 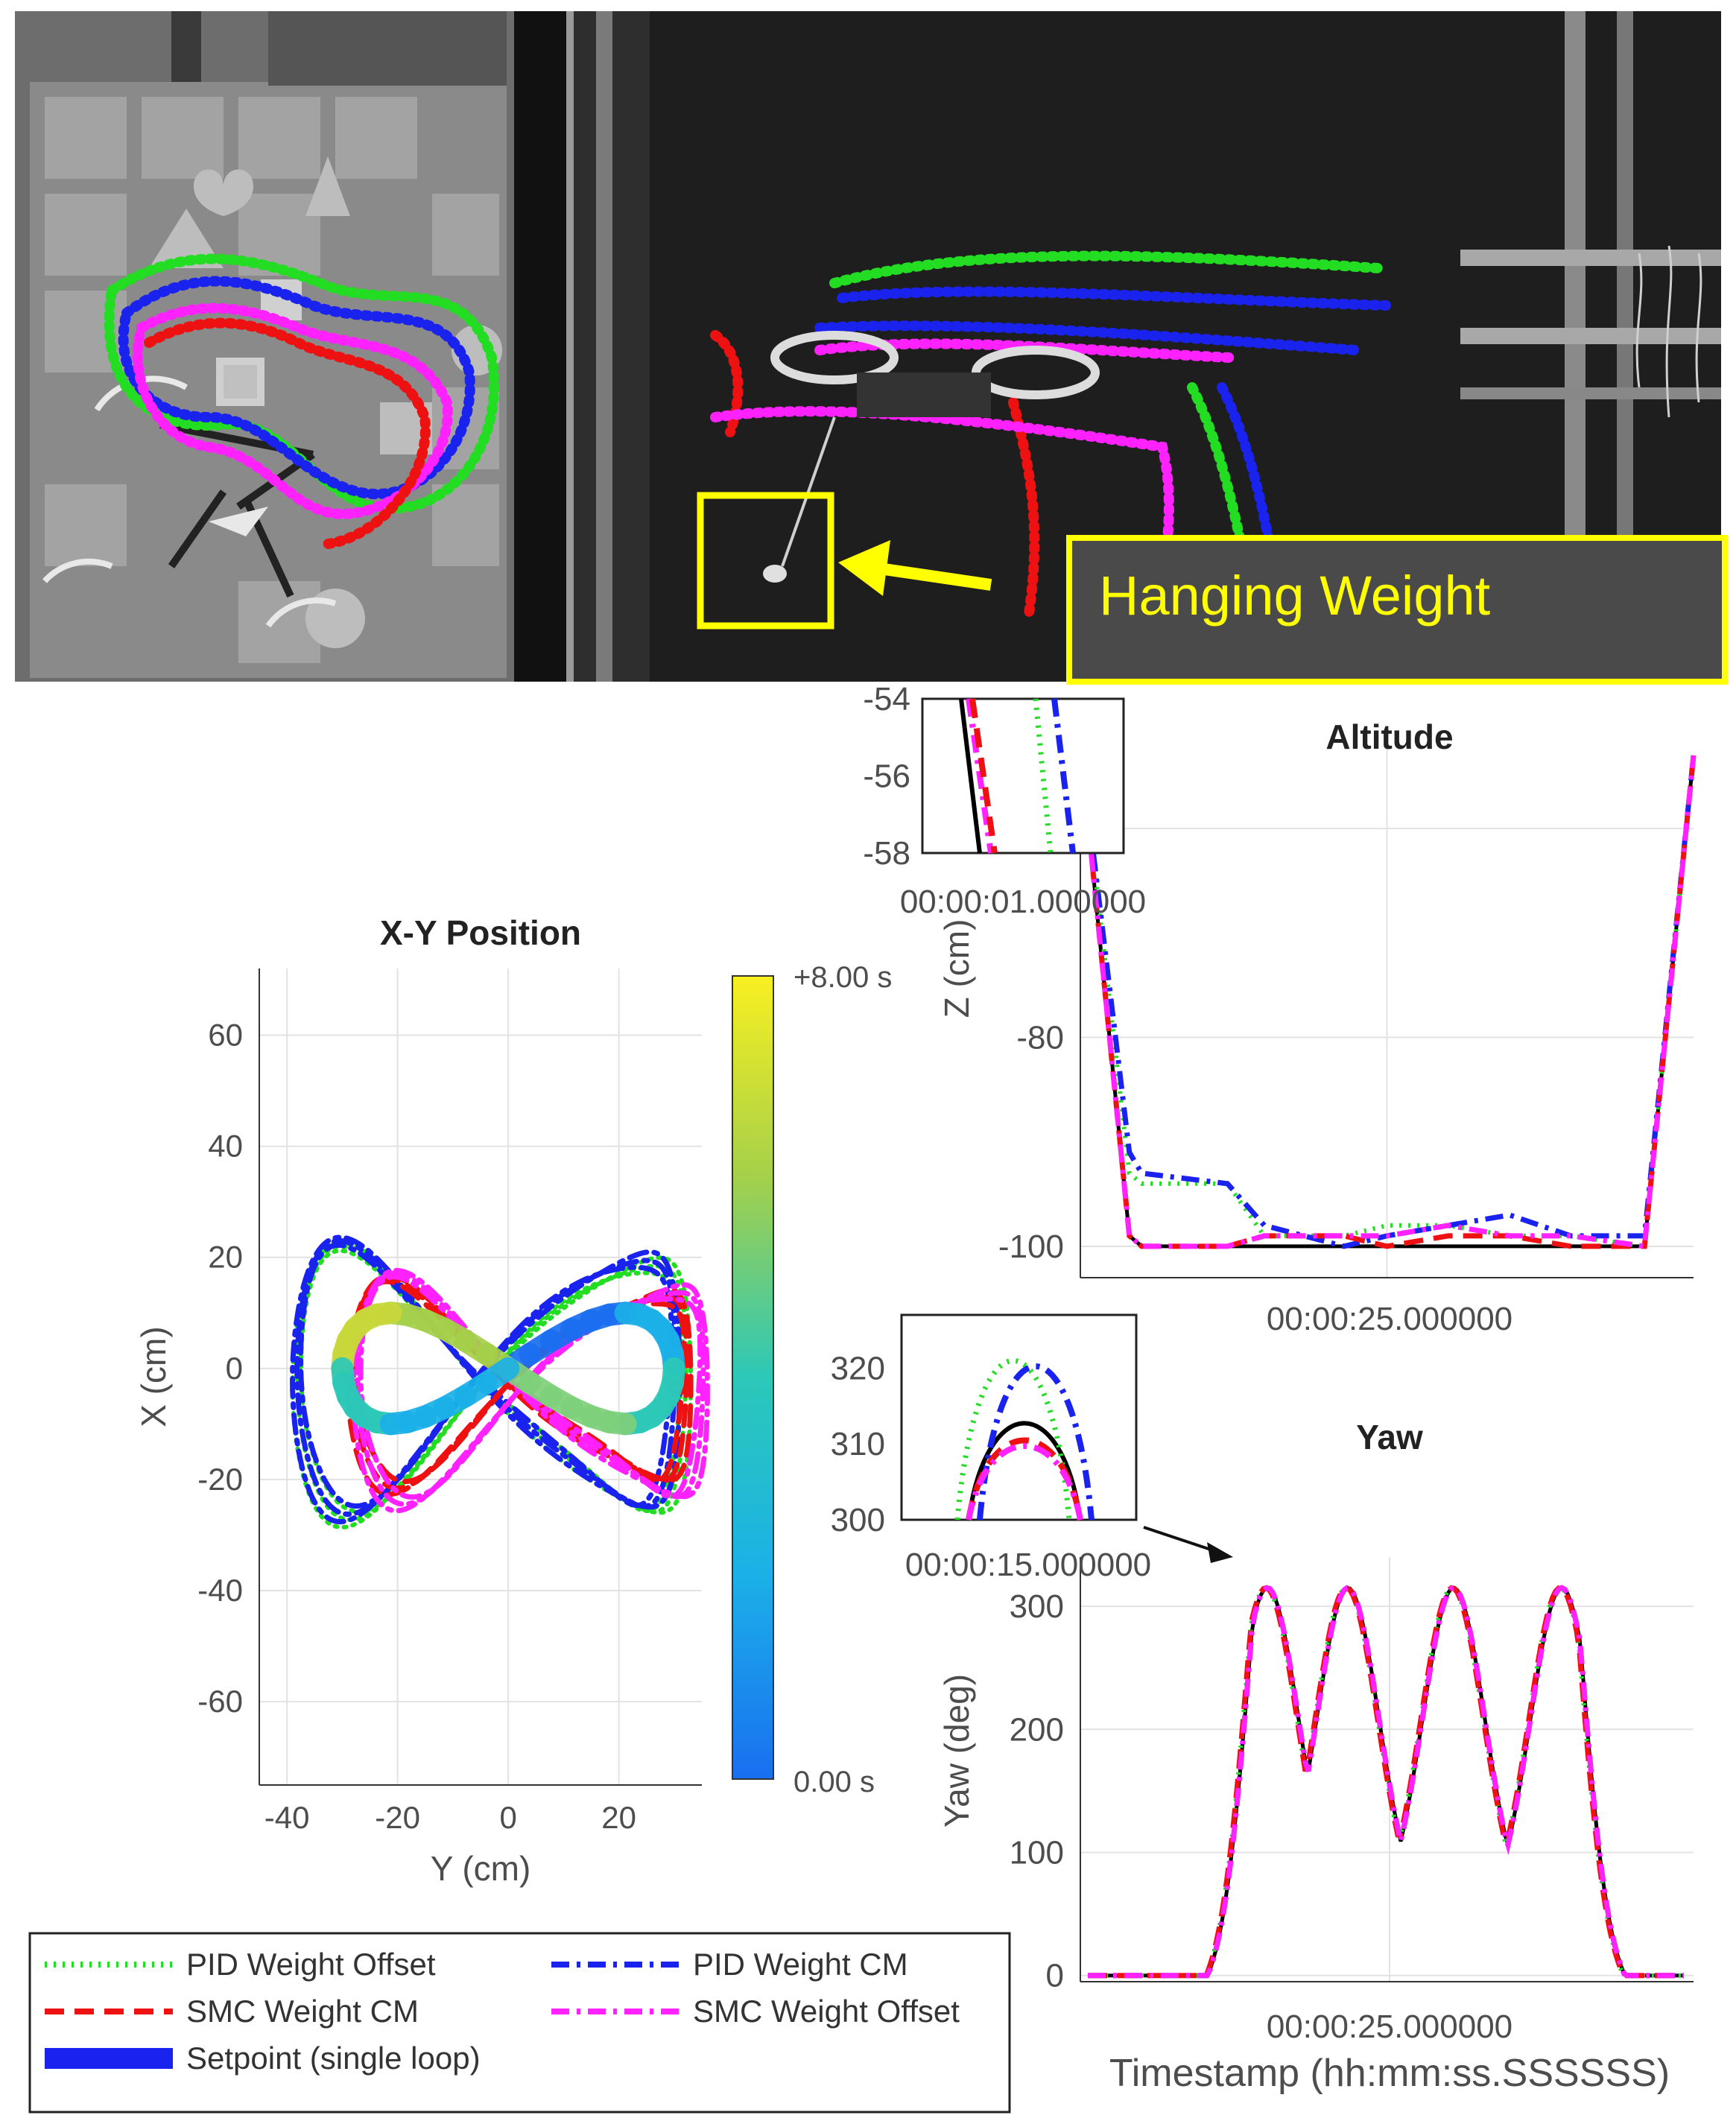 I want to click on hanging-weight-box, so click(x=765, y=561).